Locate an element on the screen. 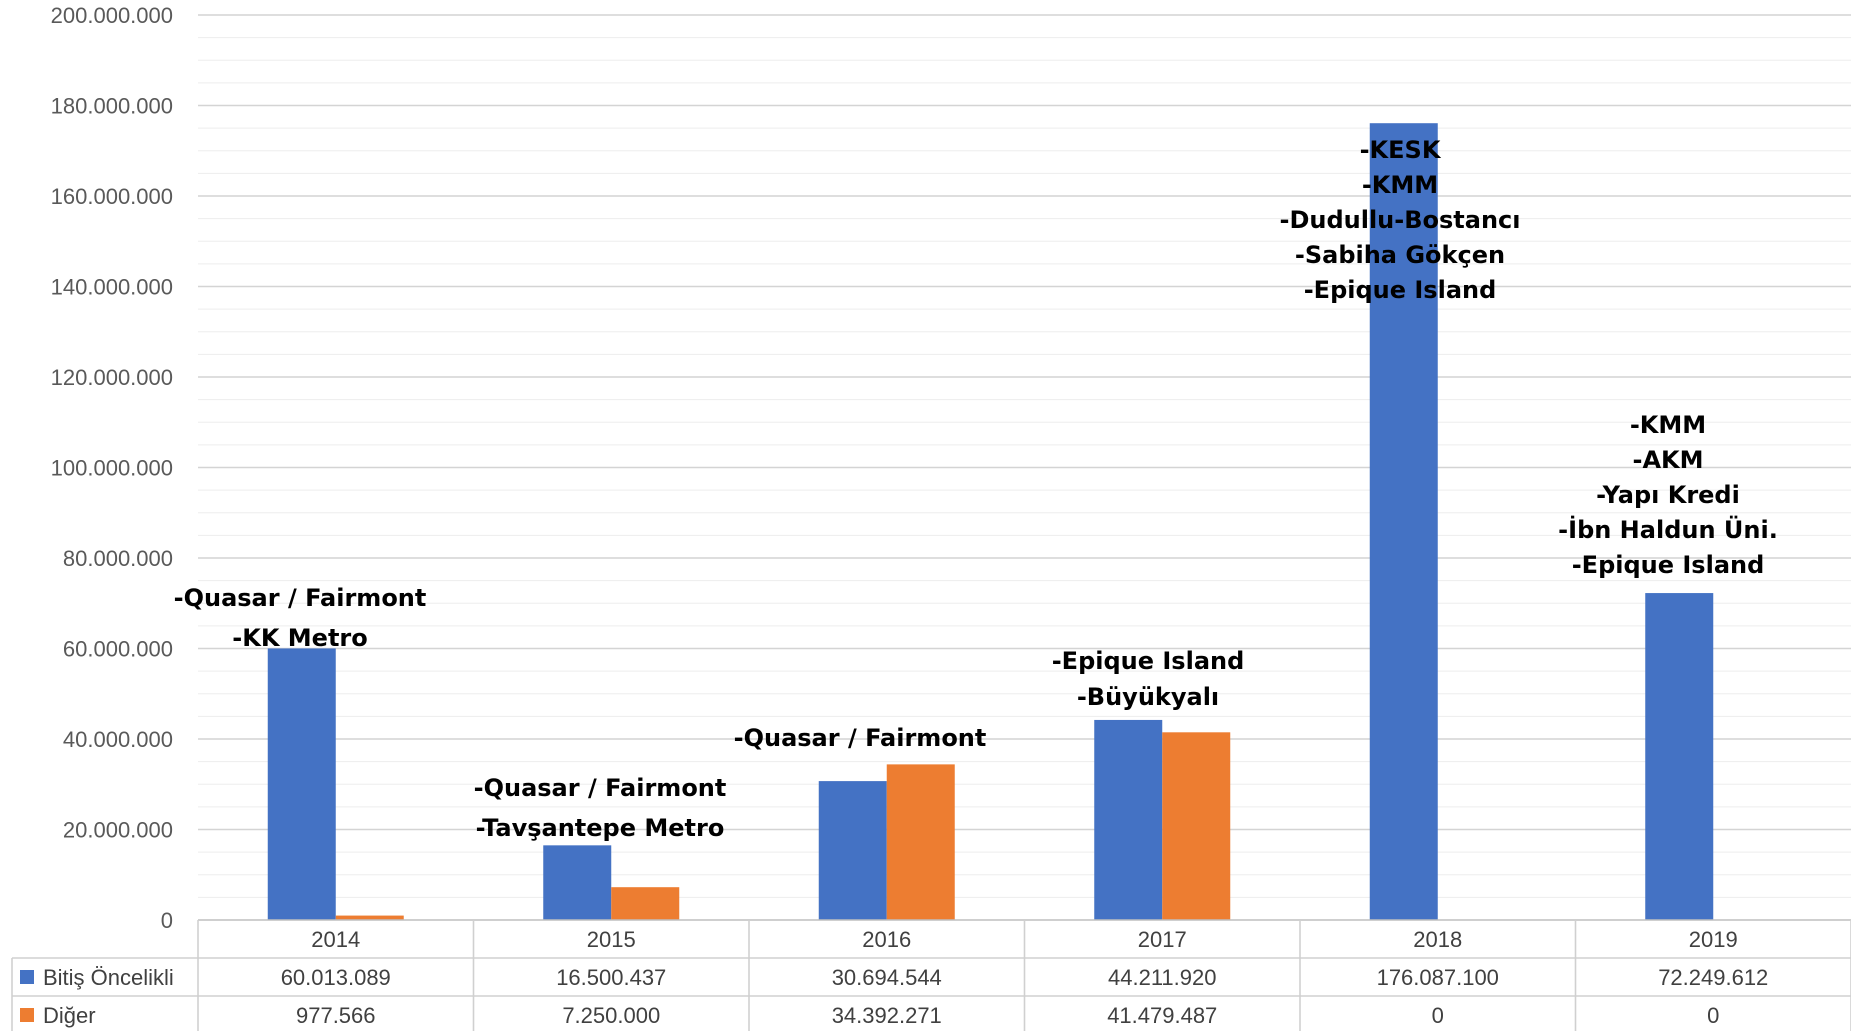 The height and width of the screenshot is (1035, 1851). x-category-label: 2015 is located at coordinates (611, 939).